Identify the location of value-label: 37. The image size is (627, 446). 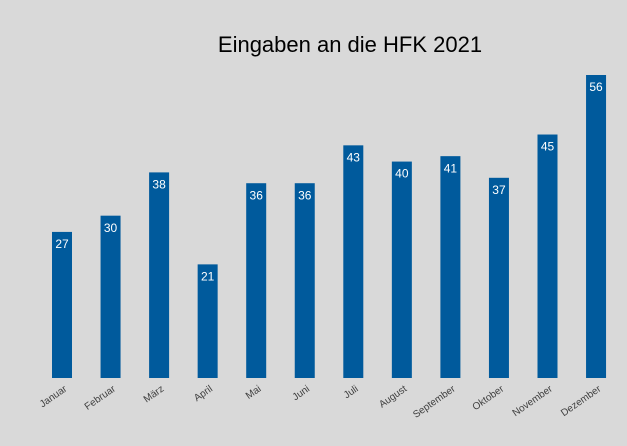
(499, 190).